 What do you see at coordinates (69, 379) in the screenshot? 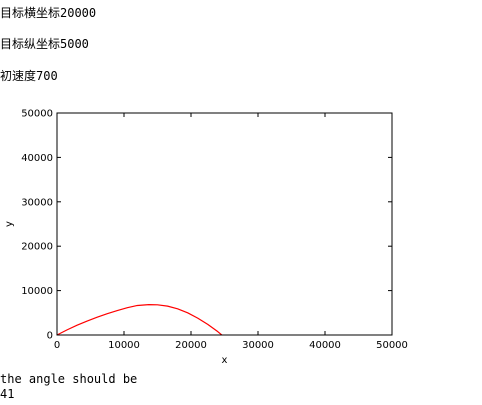
I see `result-label: the angle should be` at bounding box center [69, 379].